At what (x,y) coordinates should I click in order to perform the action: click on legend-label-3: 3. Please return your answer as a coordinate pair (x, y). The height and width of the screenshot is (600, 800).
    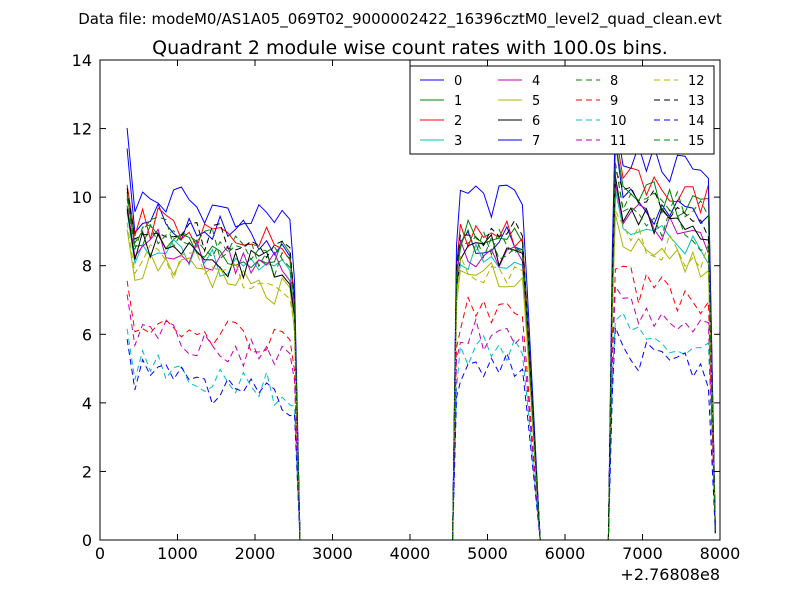
    Looking at the image, I should click on (458, 141).